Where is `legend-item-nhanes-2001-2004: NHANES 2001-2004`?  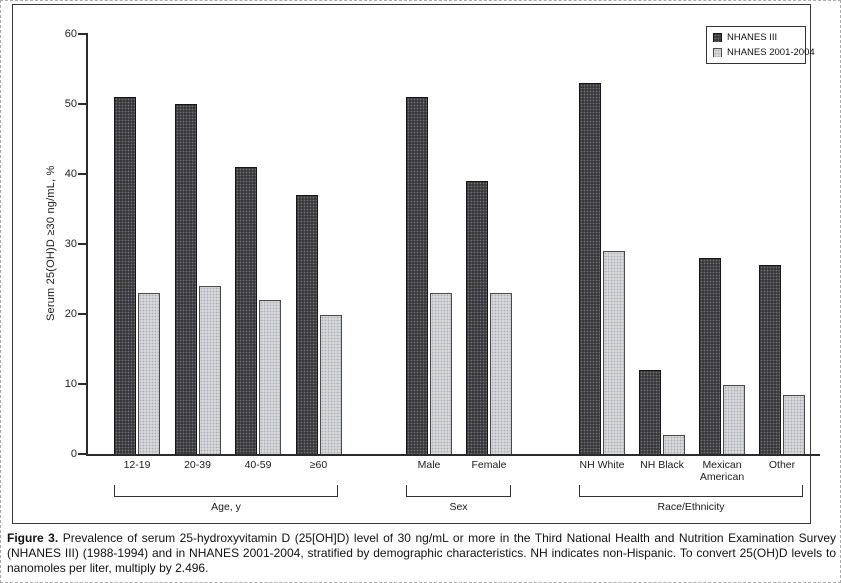
legend-item-nhanes-2001-2004: NHANES 2001-2004 is located at coordinates (764, 52).